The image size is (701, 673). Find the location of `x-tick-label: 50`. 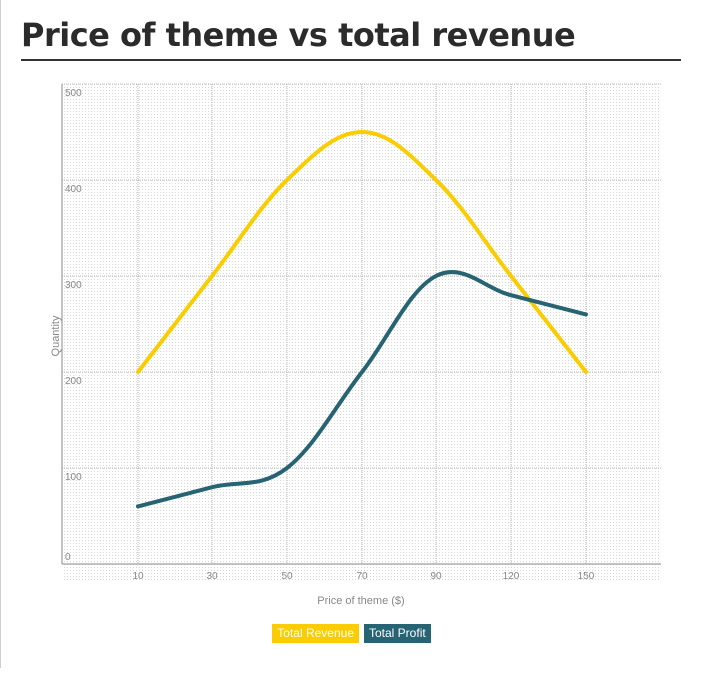

x-tick-label: 50 is located at coordinates (287, 576).